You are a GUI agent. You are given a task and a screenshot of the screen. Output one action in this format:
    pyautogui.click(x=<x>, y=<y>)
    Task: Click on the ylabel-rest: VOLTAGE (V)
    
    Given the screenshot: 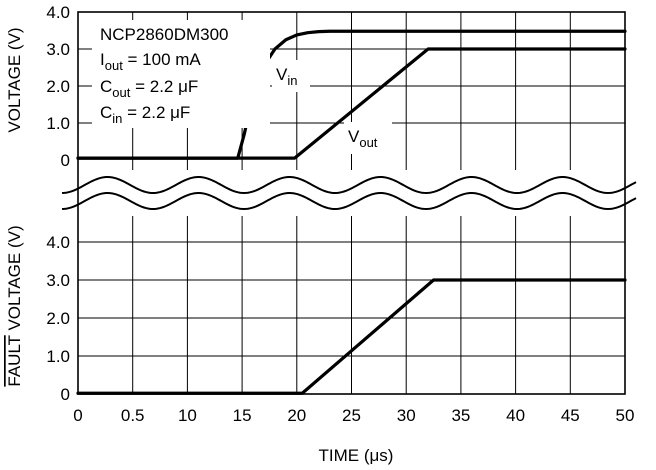 What is the action you would take?
    pyautogui.click(x=14, y=280)
    